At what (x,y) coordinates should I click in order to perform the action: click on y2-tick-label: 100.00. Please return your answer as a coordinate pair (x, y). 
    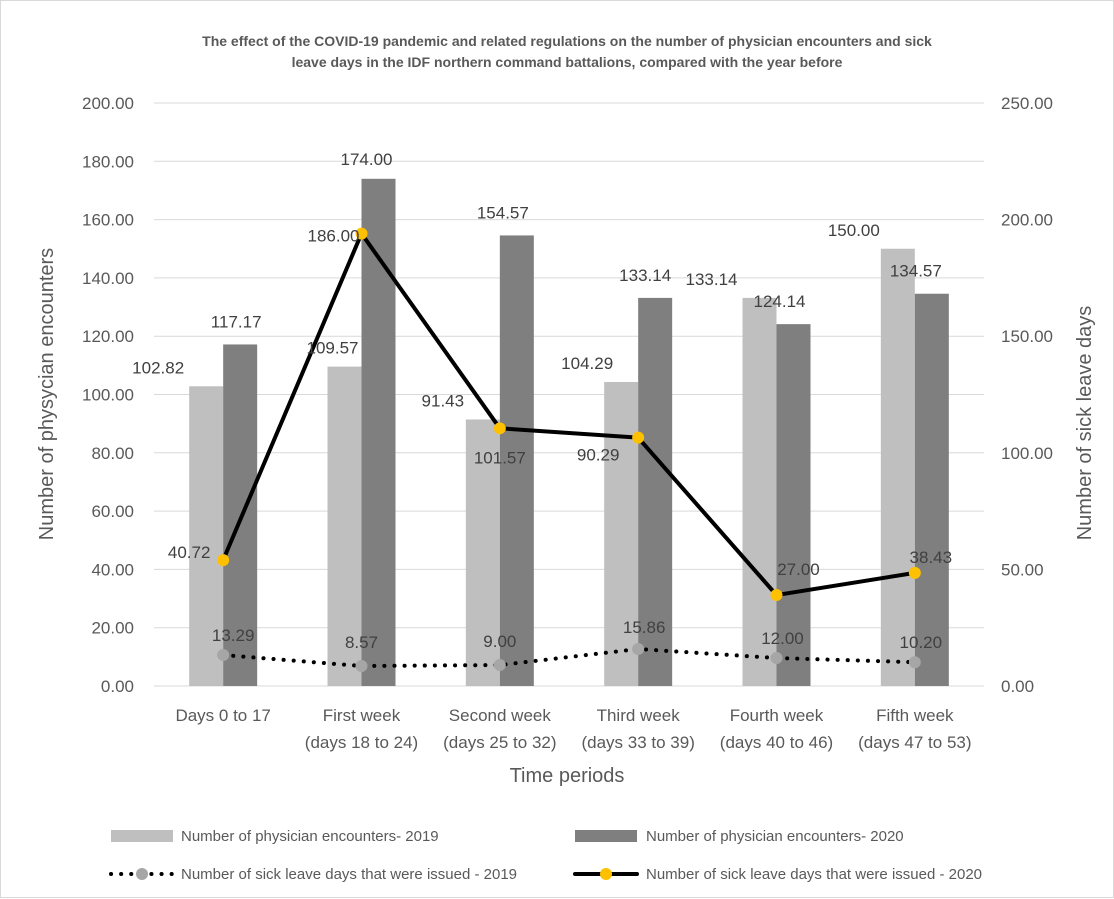
    Looking at the image, I should click on (1027, 453).